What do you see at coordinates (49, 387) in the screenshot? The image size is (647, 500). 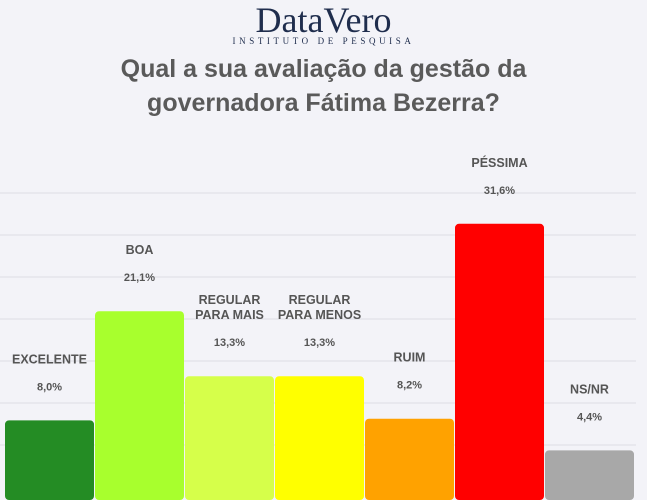 I see `value-label: 8,0%` at bounding box center [49, 387].